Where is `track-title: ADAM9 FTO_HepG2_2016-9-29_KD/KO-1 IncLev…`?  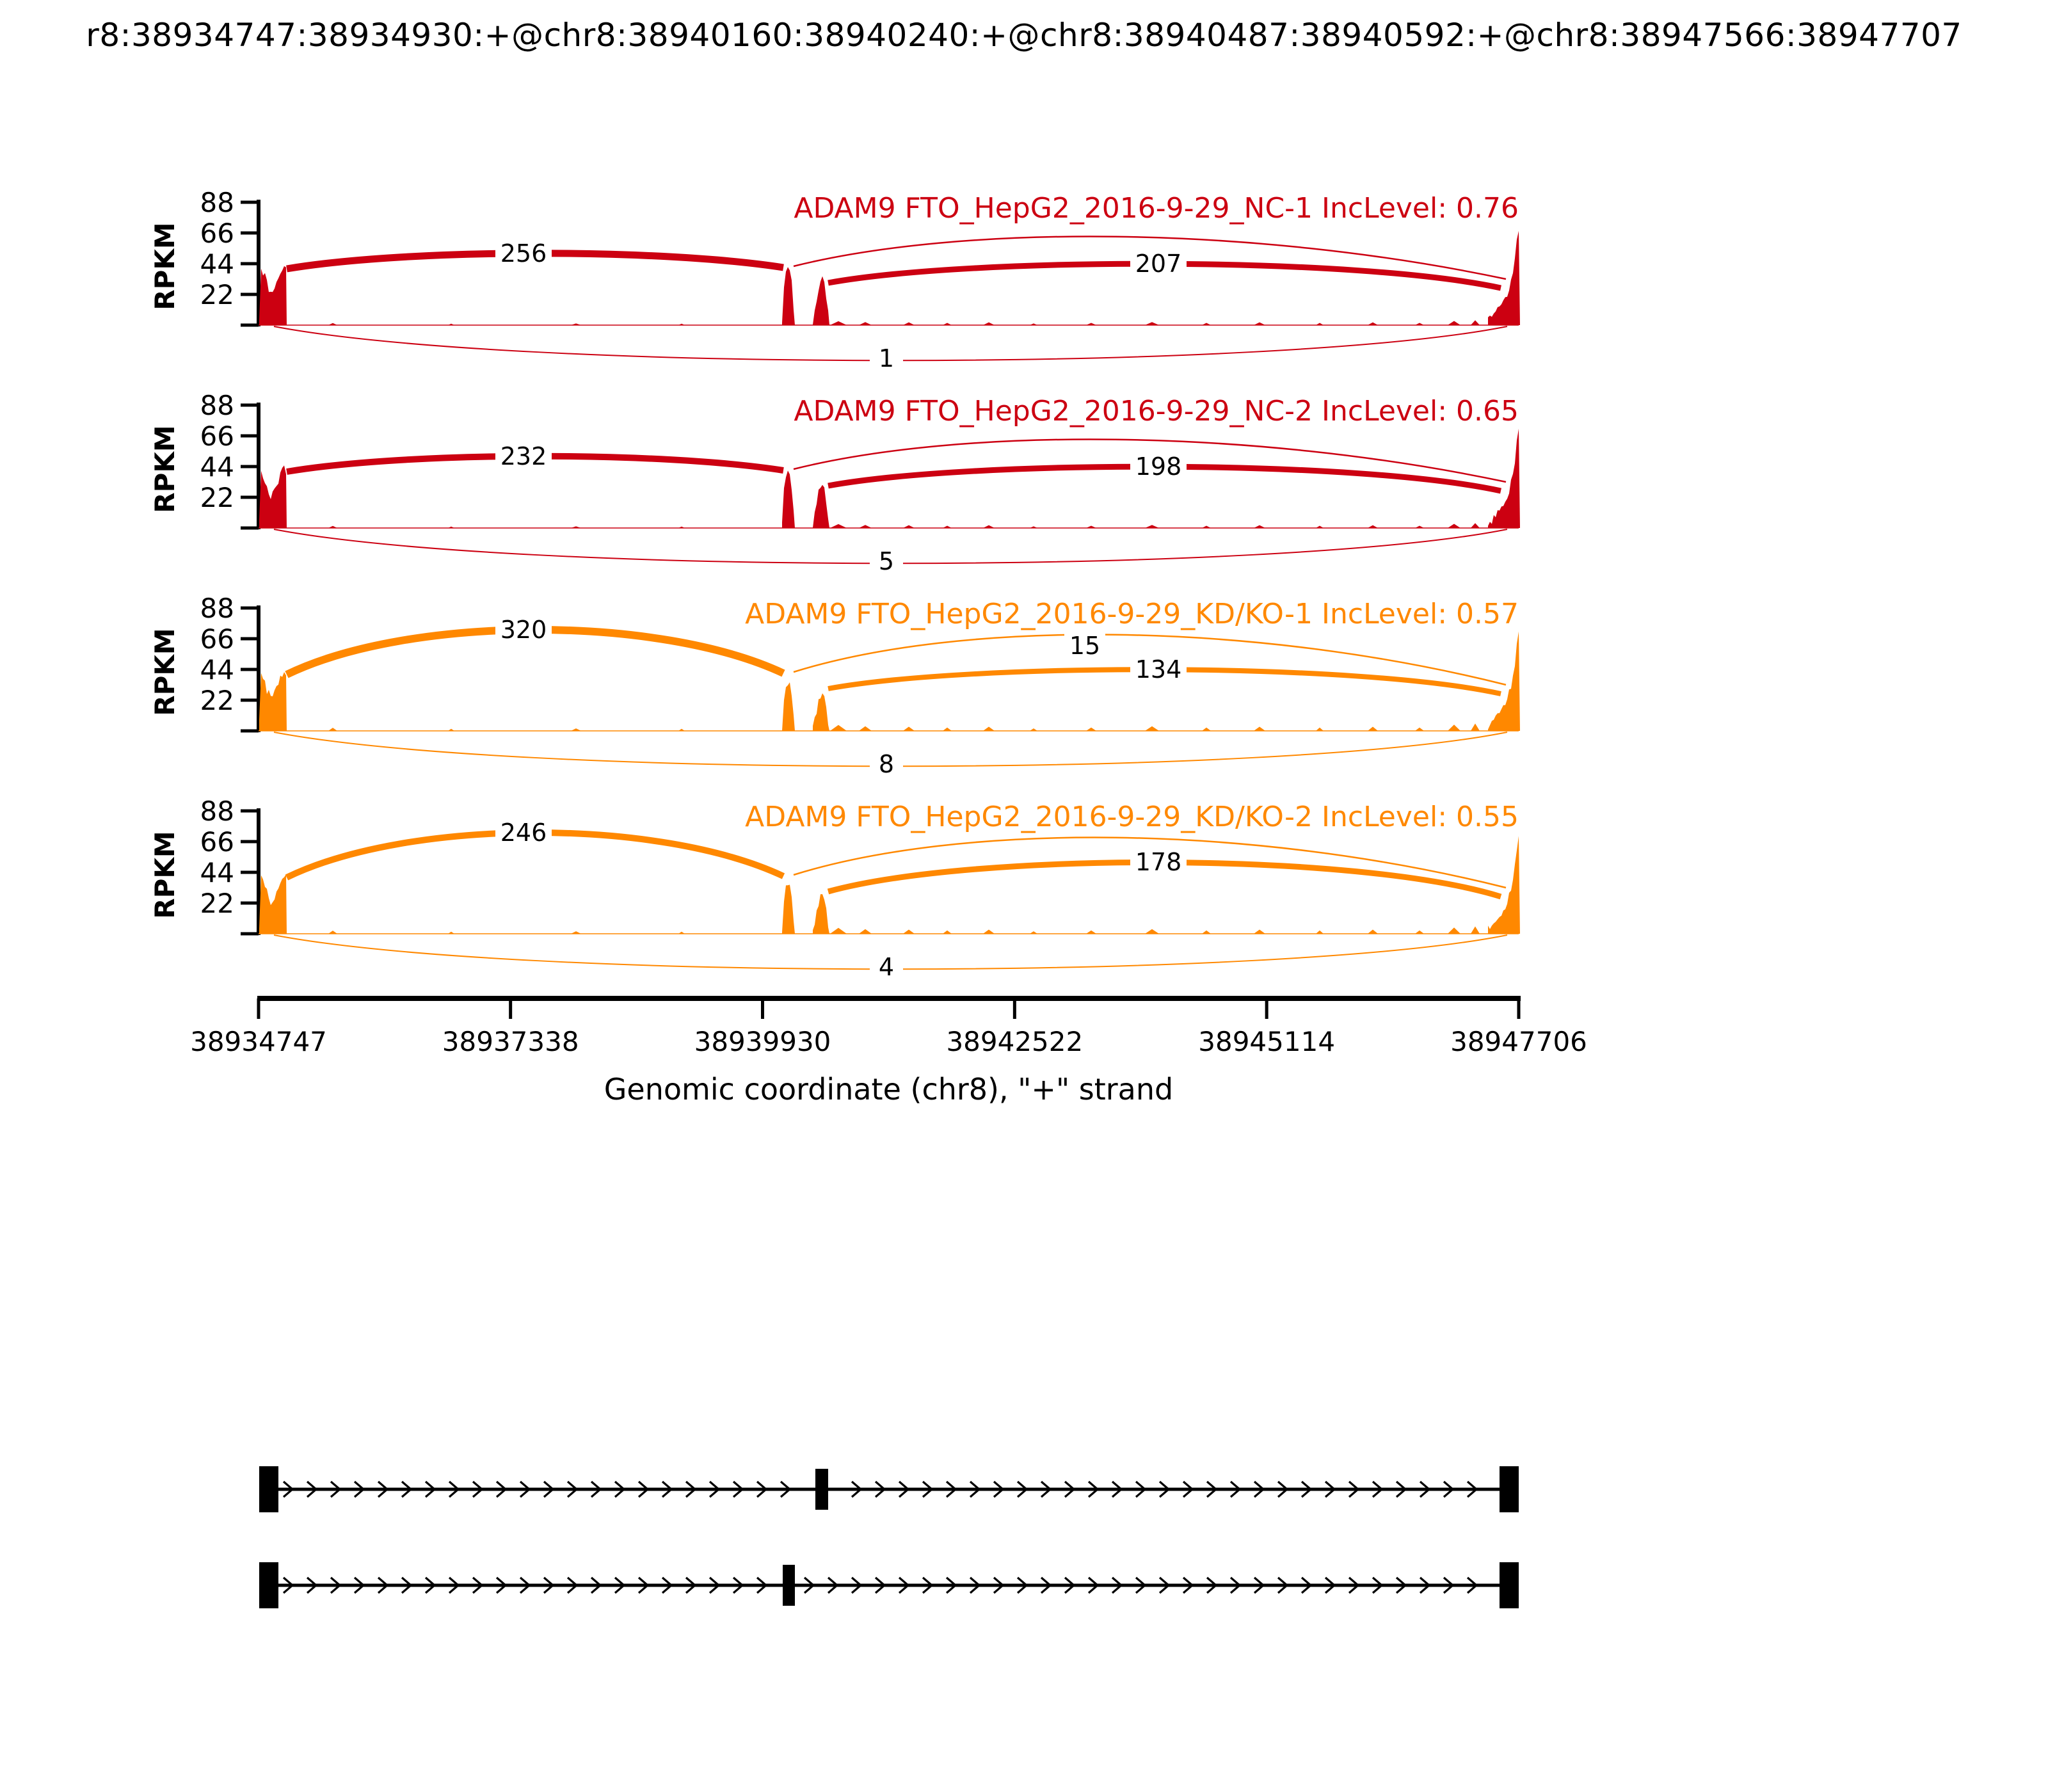
track-title: ADAM9 FTO_HepG2_2016-9-29_KD/KO-1 IncLev… is located at coordinates (1132, 614).